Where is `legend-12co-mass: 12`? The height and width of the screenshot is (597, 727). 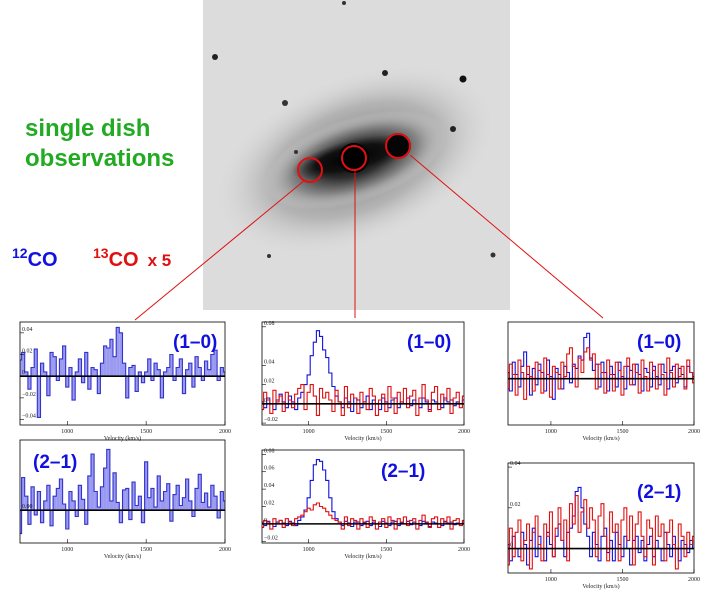
legend-12co-mass: 12 is located at coordinates (20, 253).